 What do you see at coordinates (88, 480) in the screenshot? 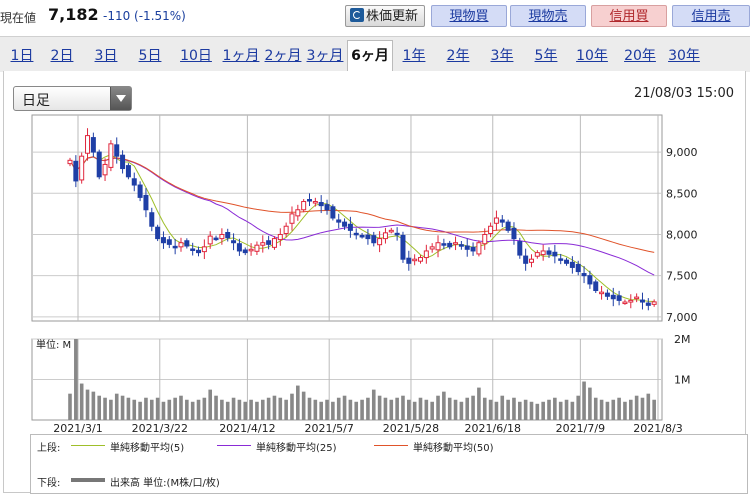
I see `volume-bar-swatch` at bounding box center [88, 480].